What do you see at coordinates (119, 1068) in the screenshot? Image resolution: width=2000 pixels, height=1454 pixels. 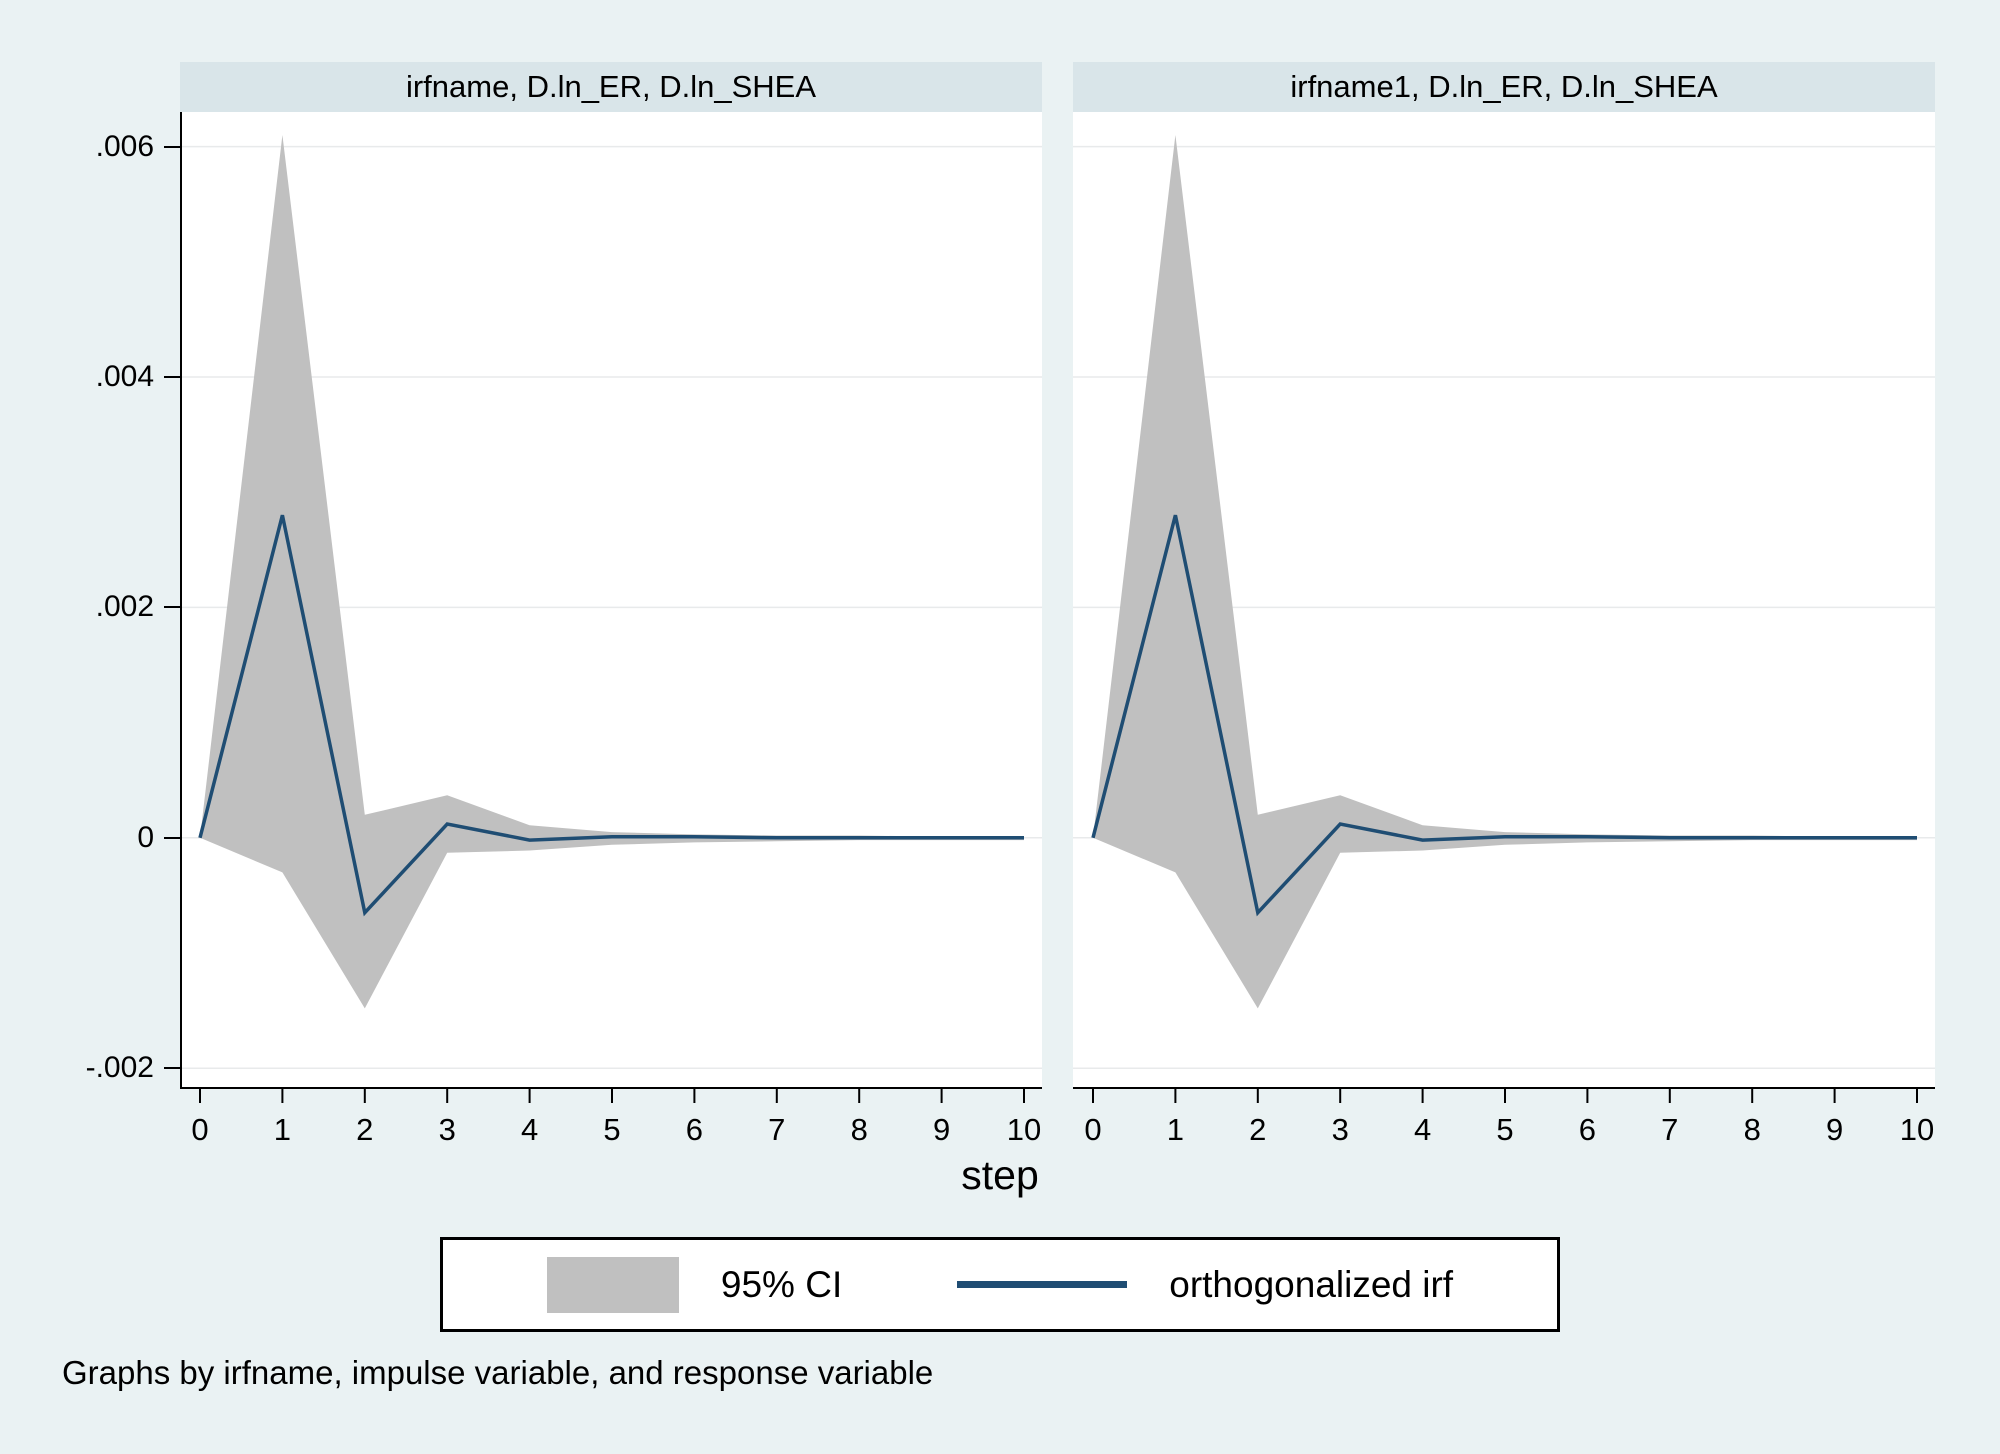 I see `y-tick-label: -.002` at bounding box center [119, 1068].